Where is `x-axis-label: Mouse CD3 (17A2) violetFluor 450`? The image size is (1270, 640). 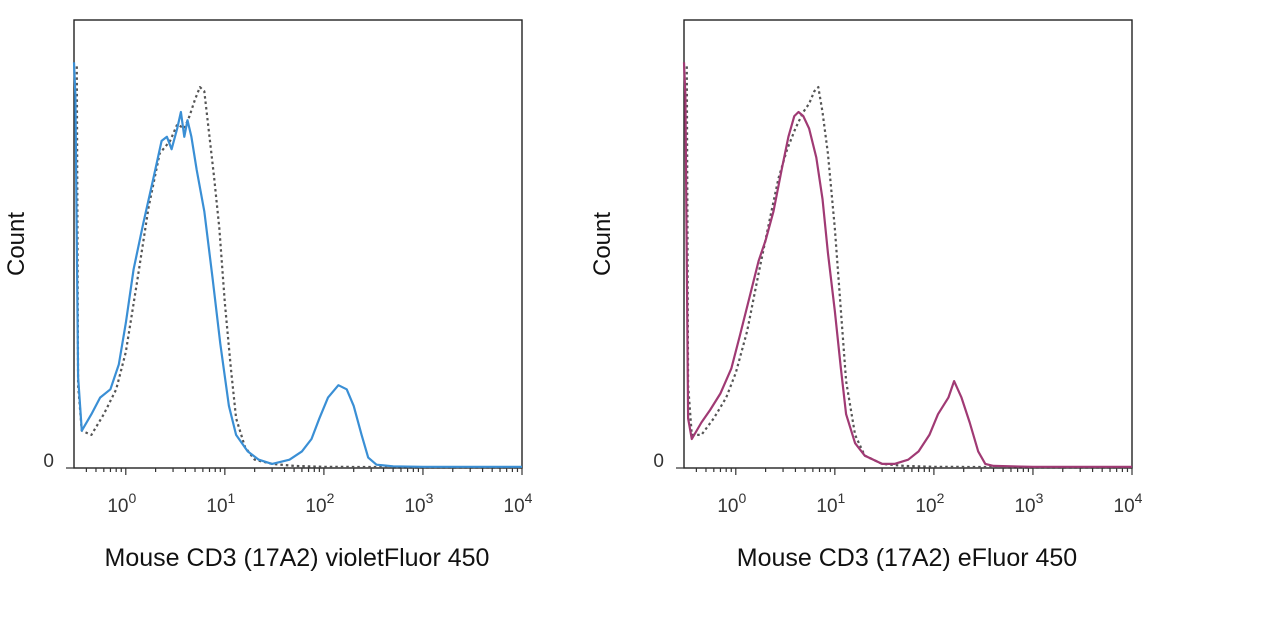
x-axis-label: Mouse CD3 (17A2) violetFluor 450 is located at coordinates (297, 558).